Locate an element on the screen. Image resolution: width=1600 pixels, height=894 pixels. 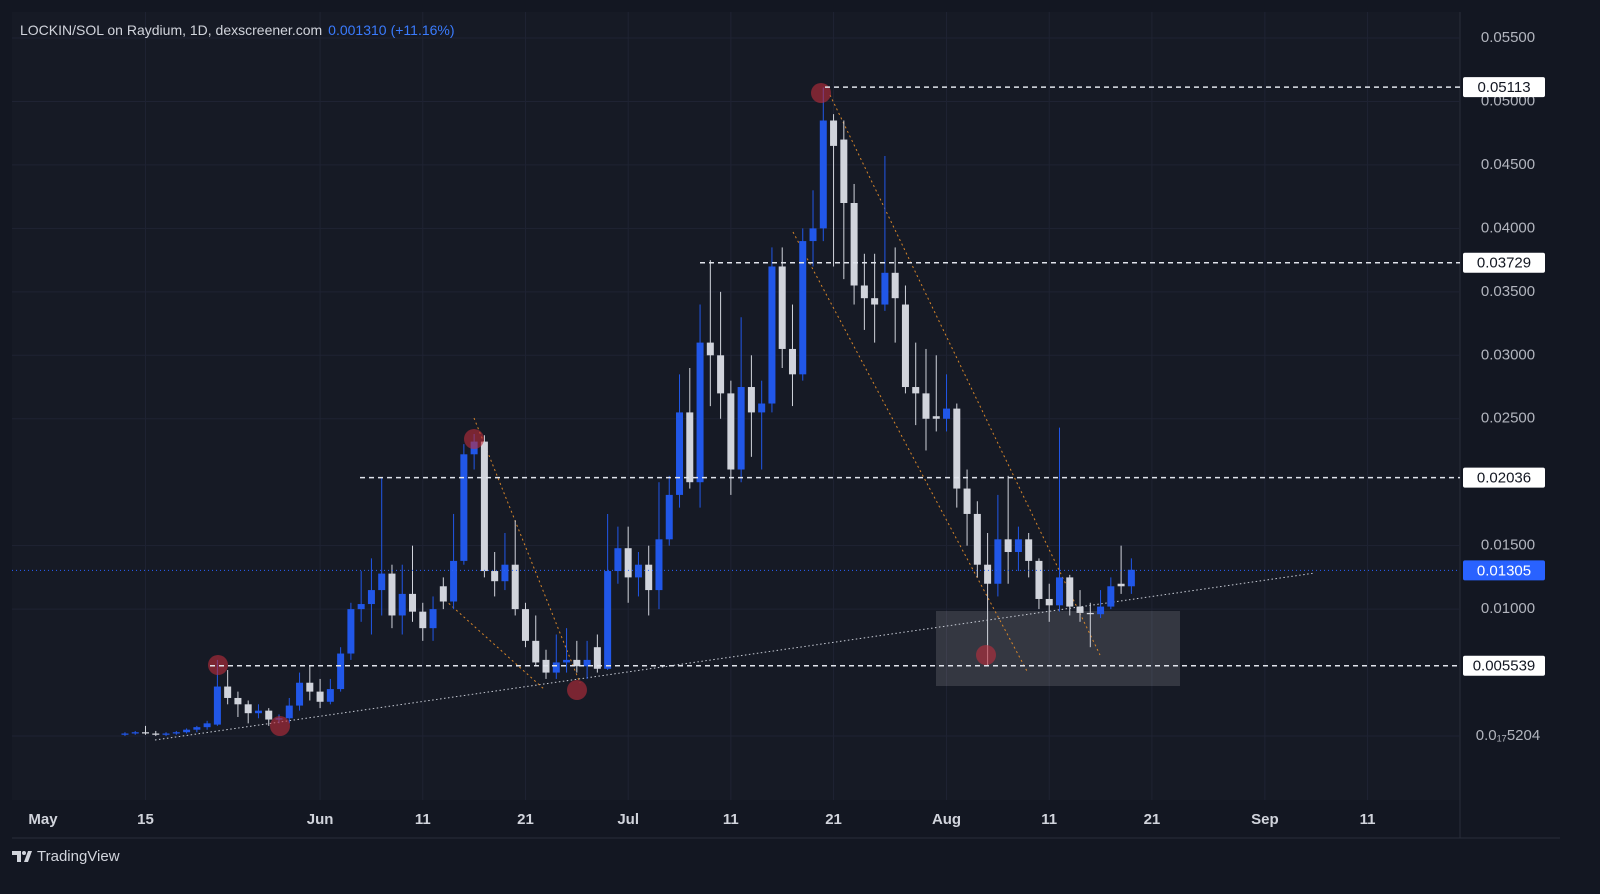
brand: TradingView is located at coordinates (78, 856).